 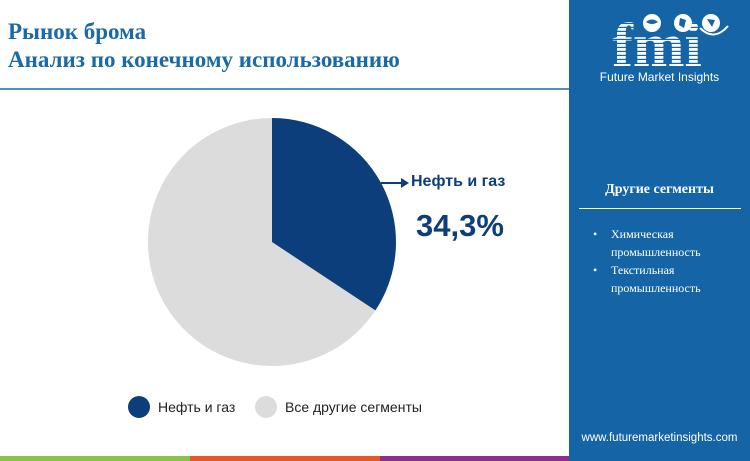 I want to click on bottom-bar-purple, so click(x=474, y=458).